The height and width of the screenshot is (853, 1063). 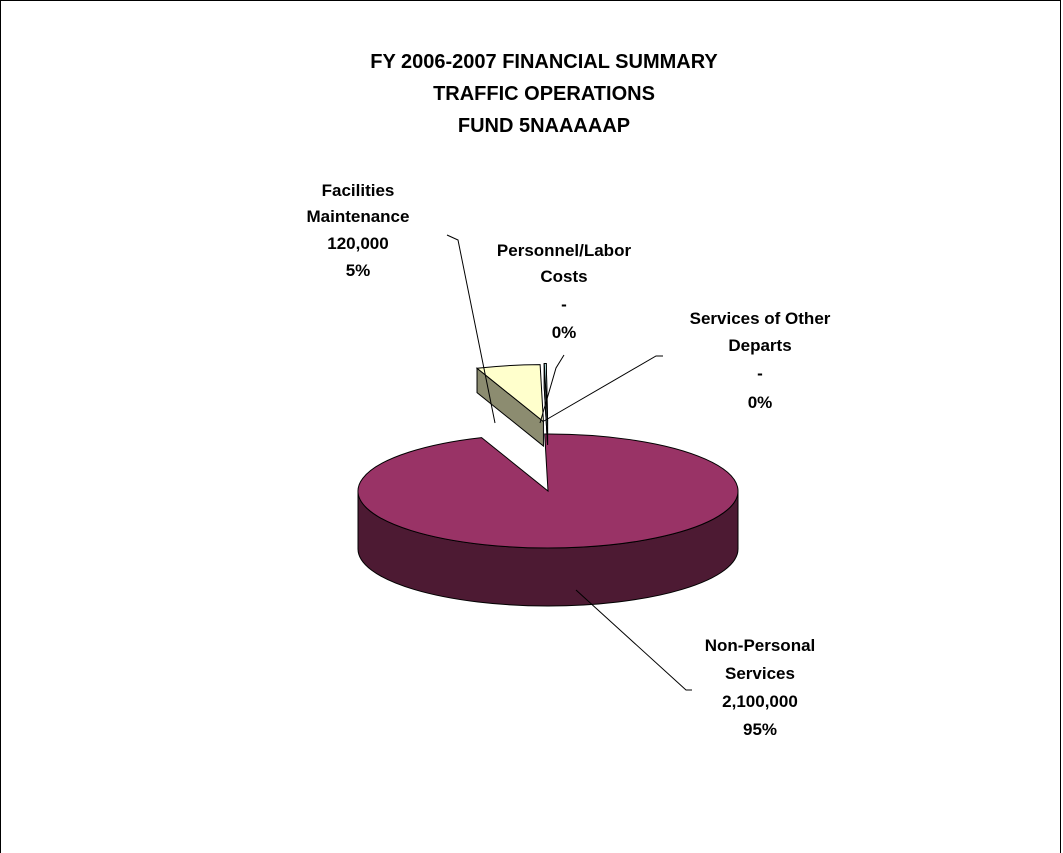 I want to click on label-personnel-name-1: Personnel/Labor, so click(x=564, y=250).